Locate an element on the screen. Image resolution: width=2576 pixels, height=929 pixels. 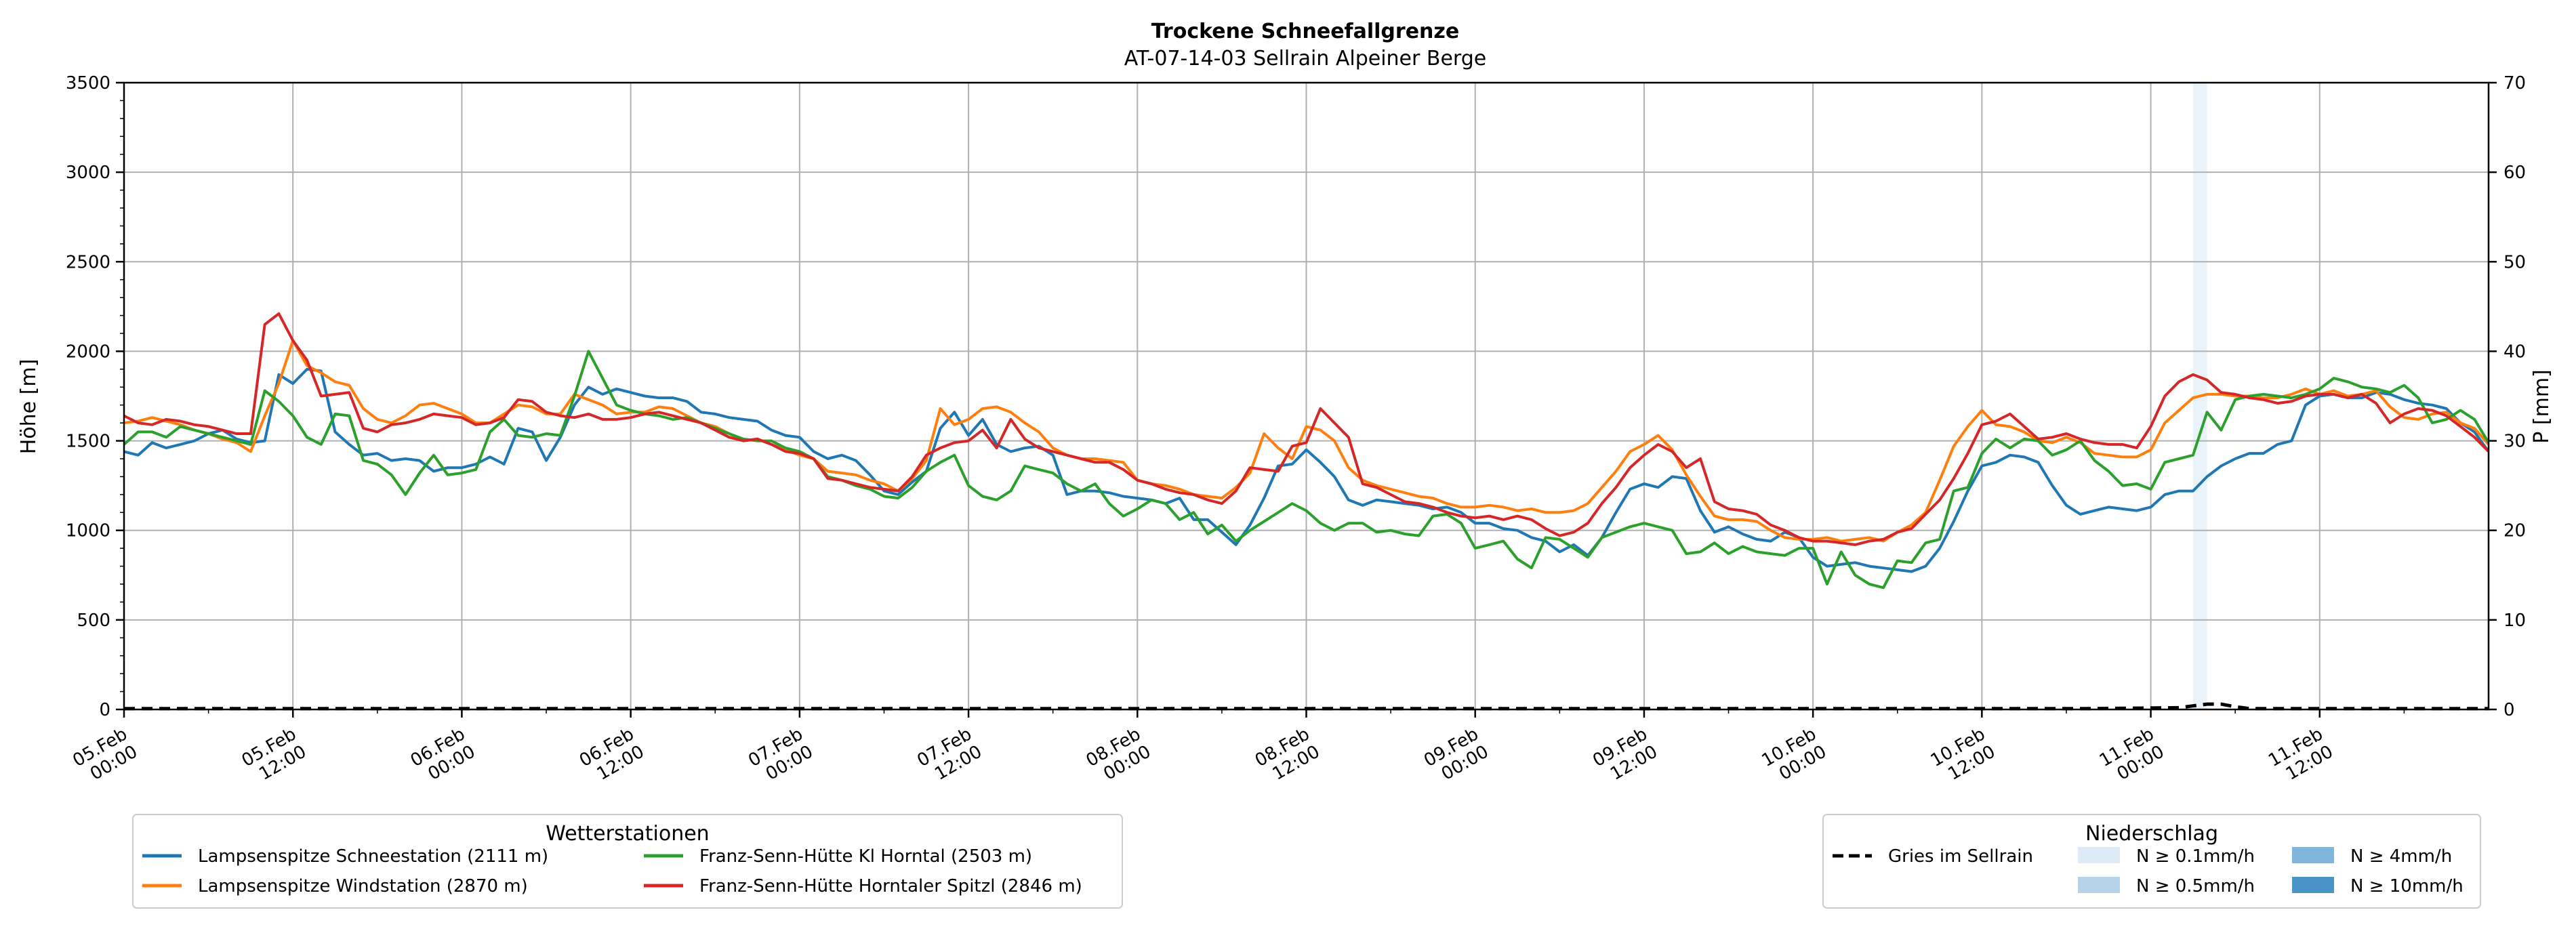
legend-band-label-1: N ≥ 0.1mm/h is located at coordinates (2196, 856).